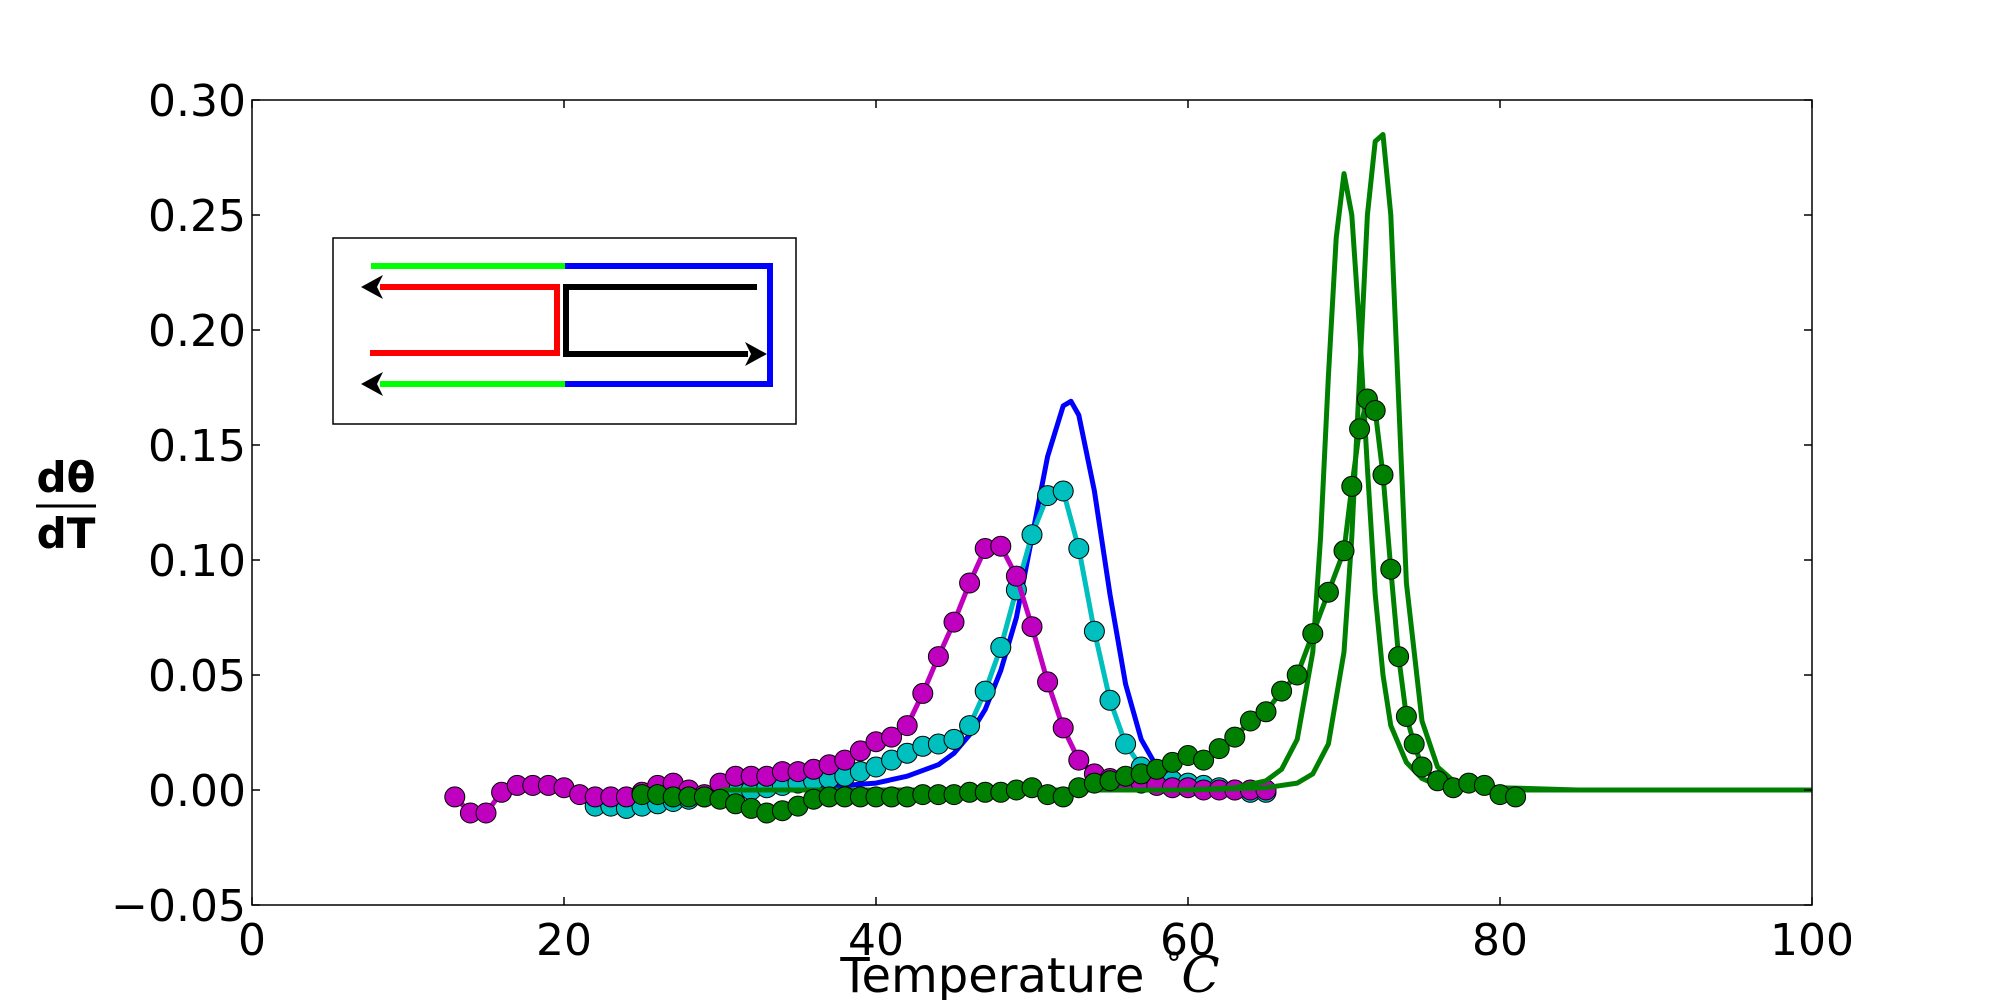 This screenshot has height=1004, width=2000. I want to click on inset-schematic, so click(564, 331).